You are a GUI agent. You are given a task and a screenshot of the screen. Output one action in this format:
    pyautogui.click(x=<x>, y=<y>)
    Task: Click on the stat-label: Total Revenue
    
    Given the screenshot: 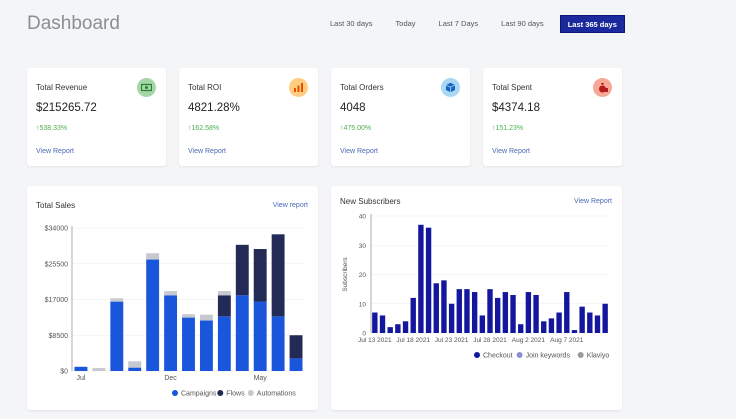 What is the action you would take?
    pyautogui.click(x=62, y=87)
    